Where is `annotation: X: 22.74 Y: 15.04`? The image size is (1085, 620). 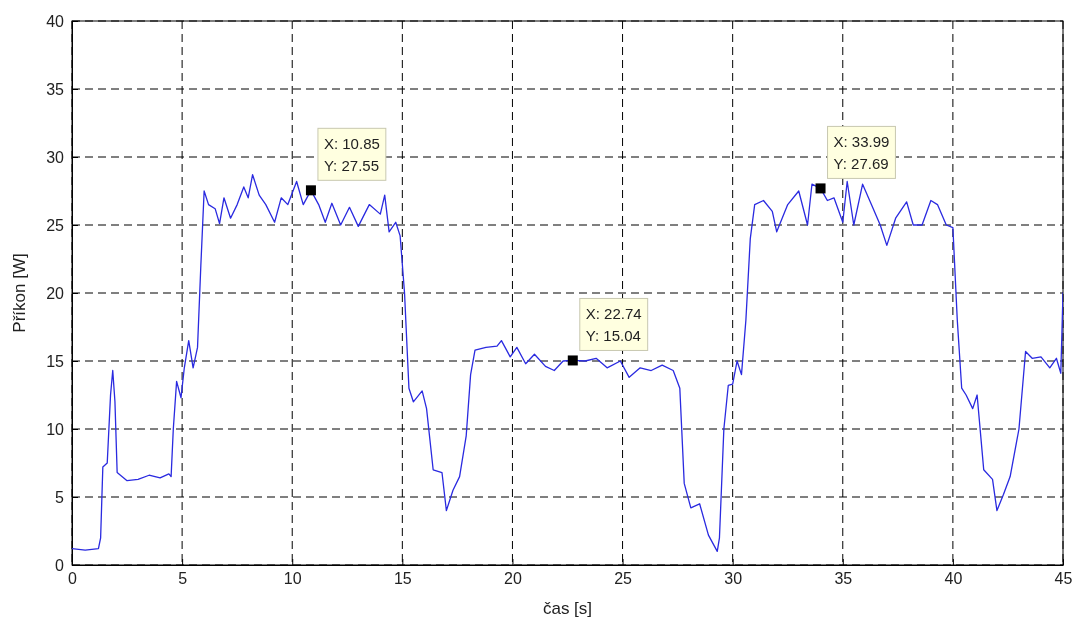 annotation: X: 22.74 Y: 15.04 is located at coordinates (613, 325).